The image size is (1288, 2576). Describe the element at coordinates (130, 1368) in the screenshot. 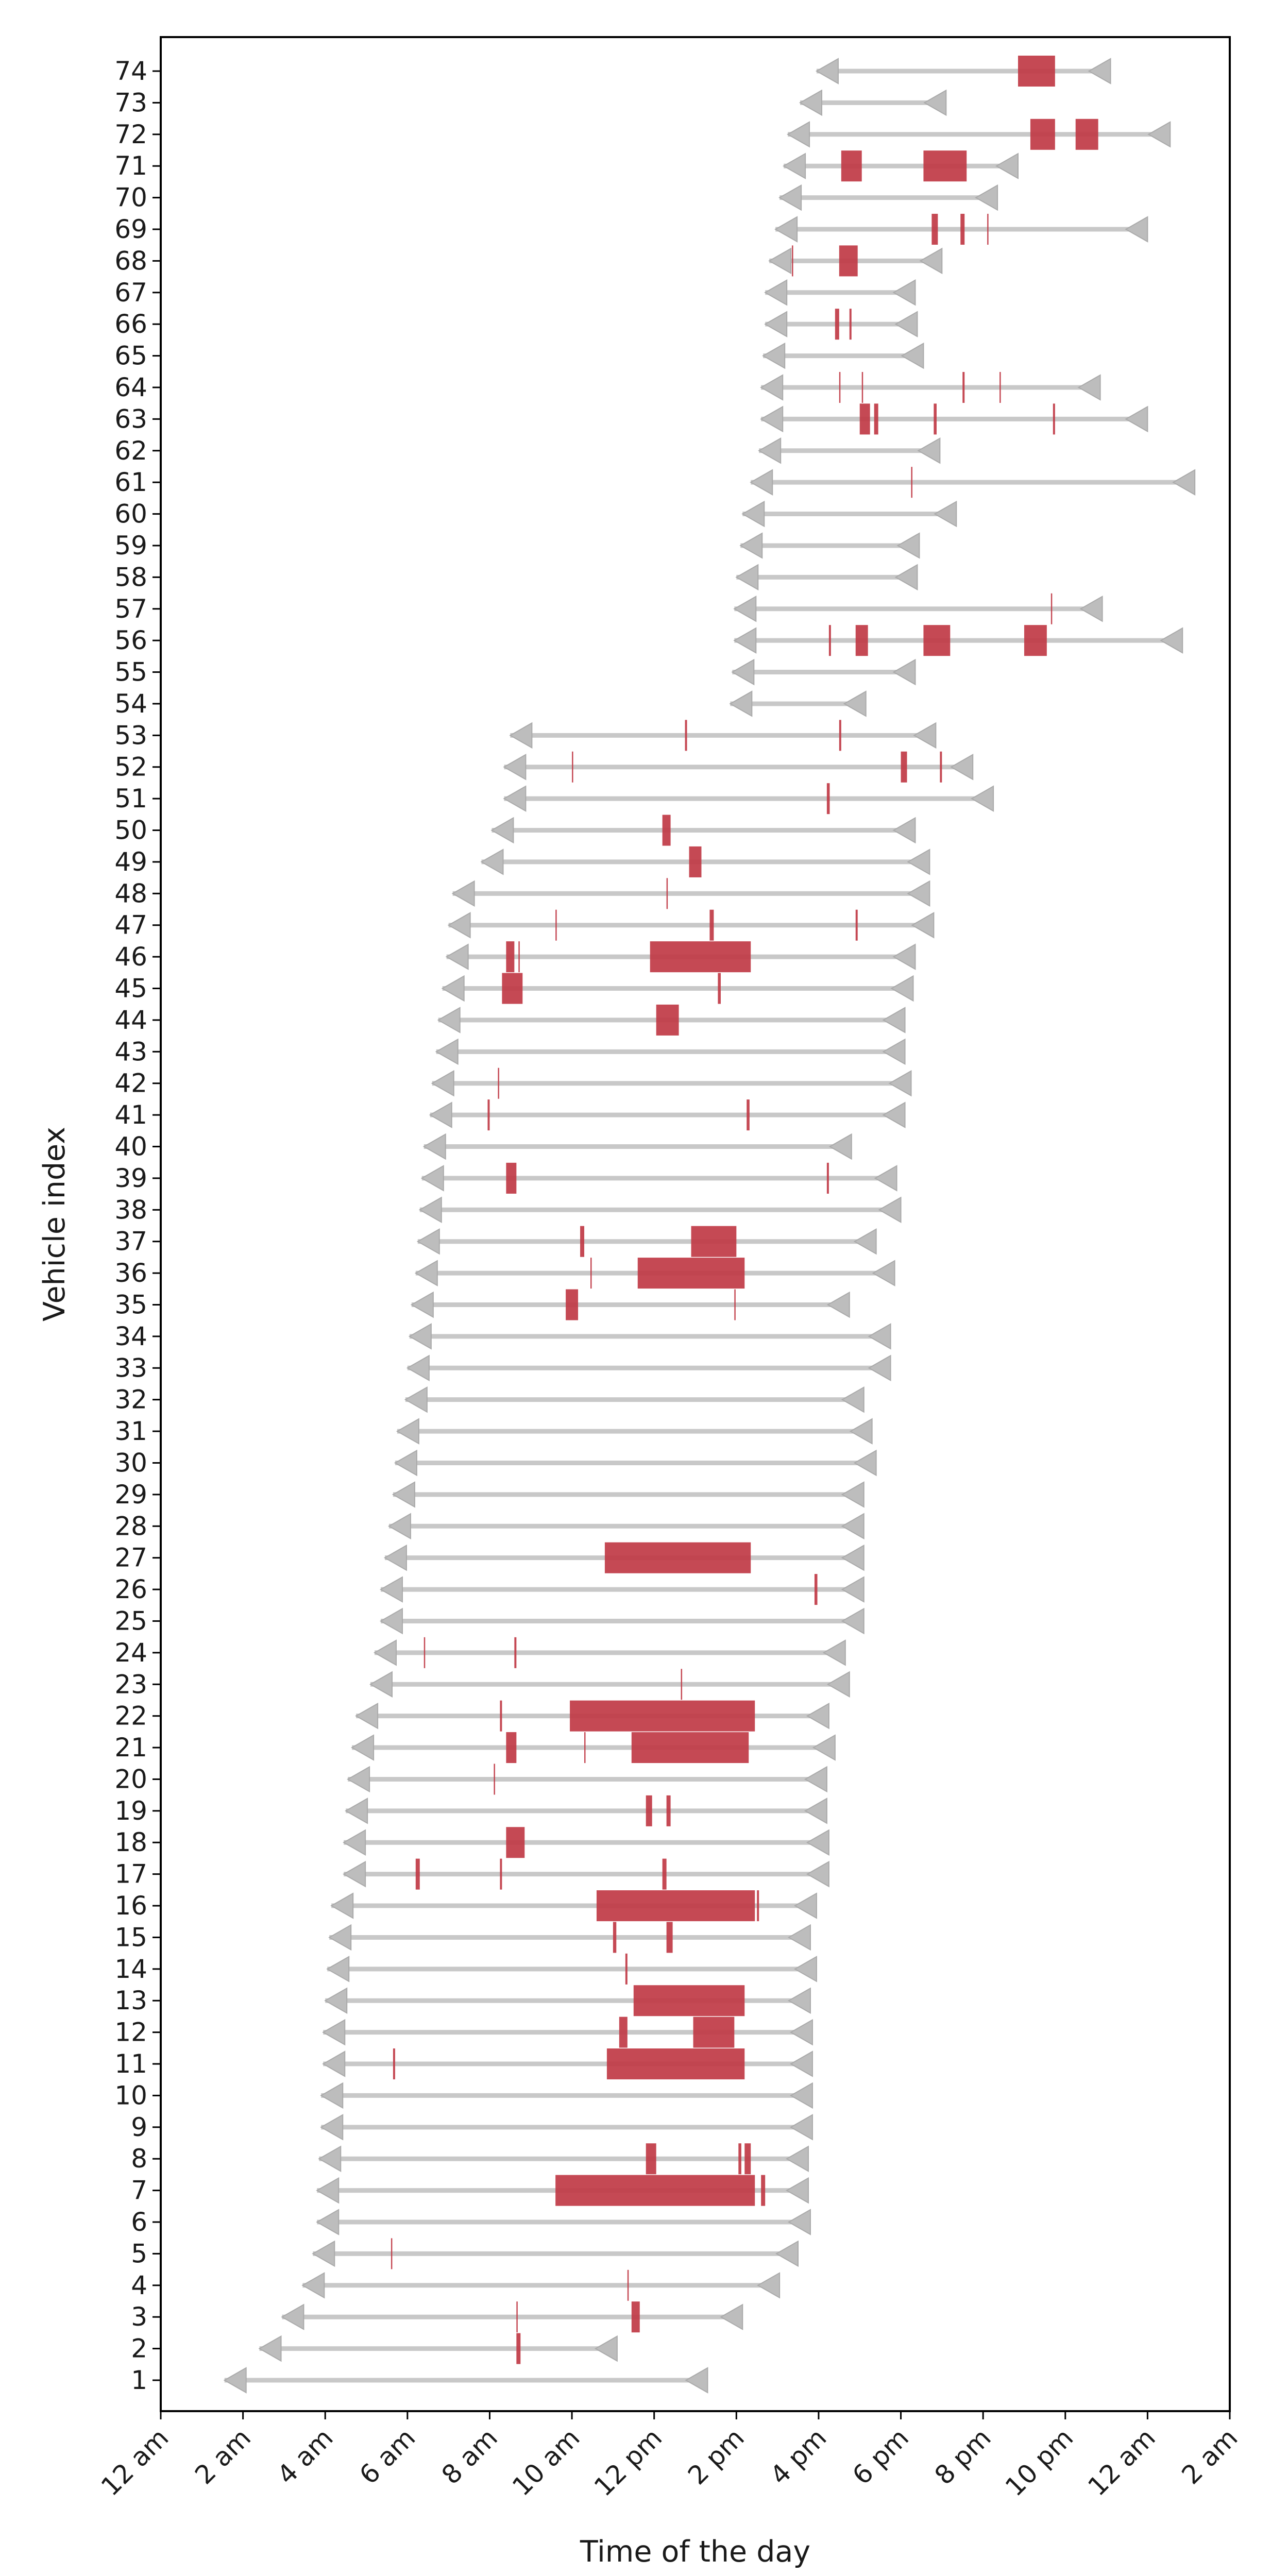

I see `y-tick-label: 33` at that location.